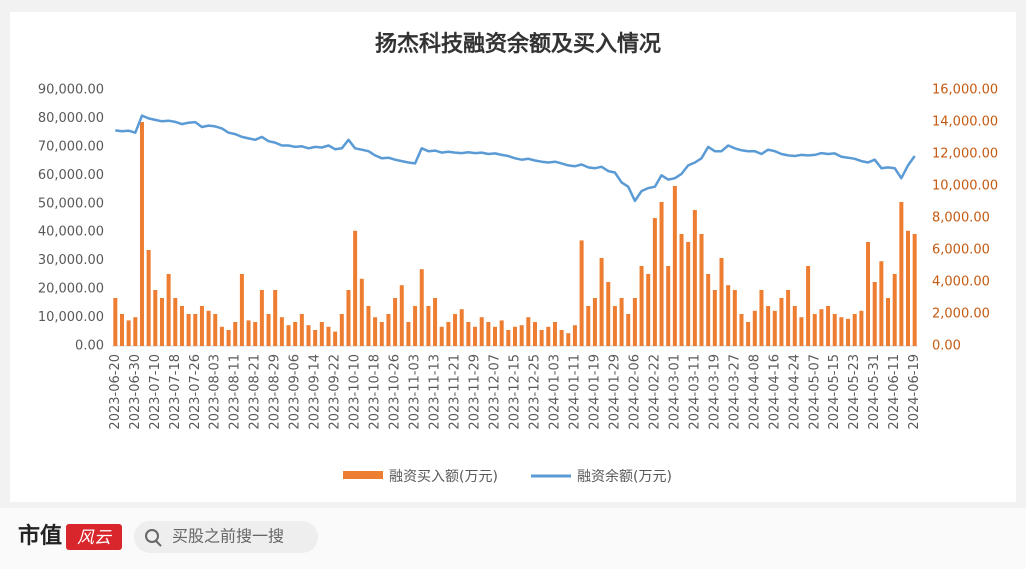  What do you see at coordinates (71, 146) in the screenshot?
I see `y-tick-label: 70,000.00` at bounding box center [71, 146].